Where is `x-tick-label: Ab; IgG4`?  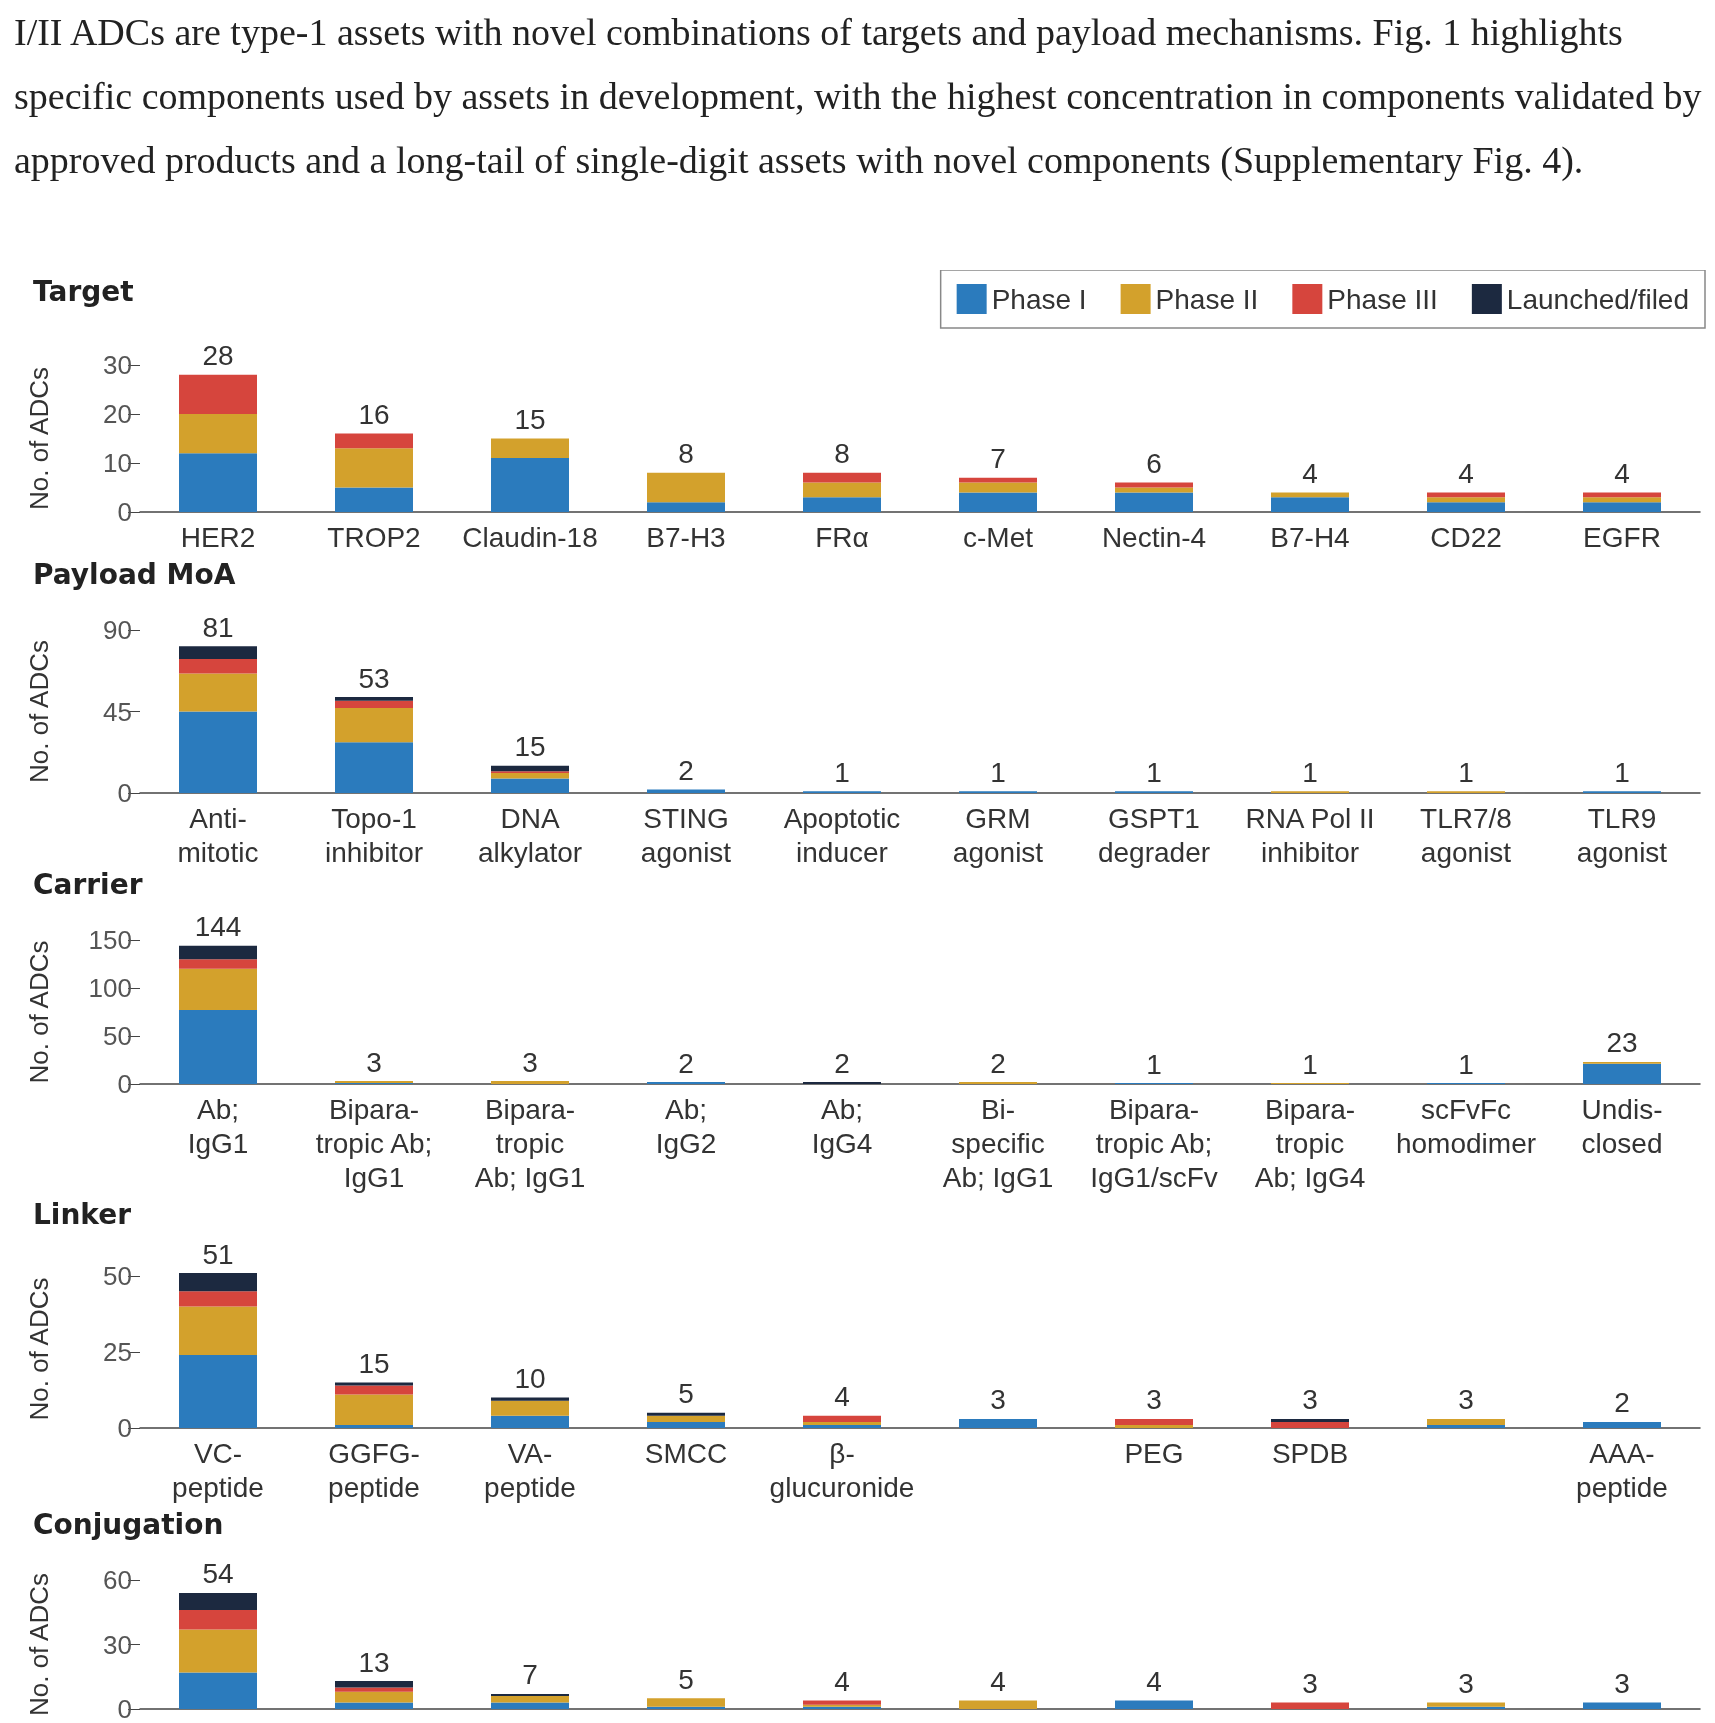
x-tick-label: Ab; IgG4 is located at coordinates (842, 1126).